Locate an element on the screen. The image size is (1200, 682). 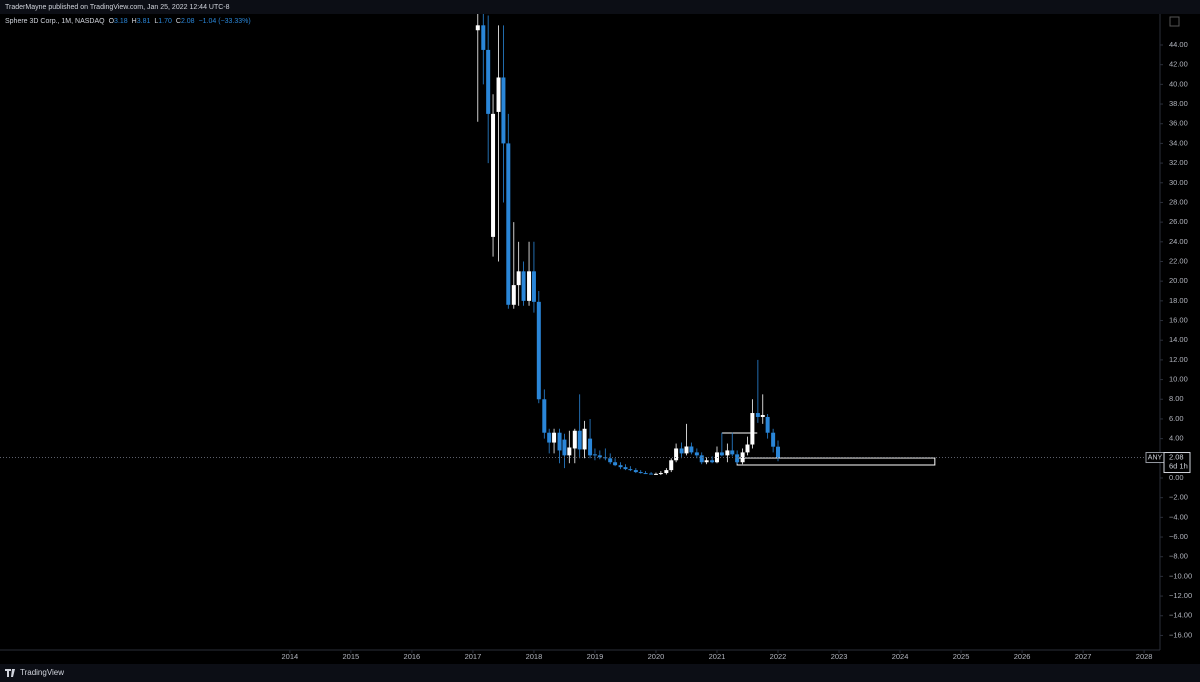
y-tick-label: −14.00 is located at coordinates (1180, 615).